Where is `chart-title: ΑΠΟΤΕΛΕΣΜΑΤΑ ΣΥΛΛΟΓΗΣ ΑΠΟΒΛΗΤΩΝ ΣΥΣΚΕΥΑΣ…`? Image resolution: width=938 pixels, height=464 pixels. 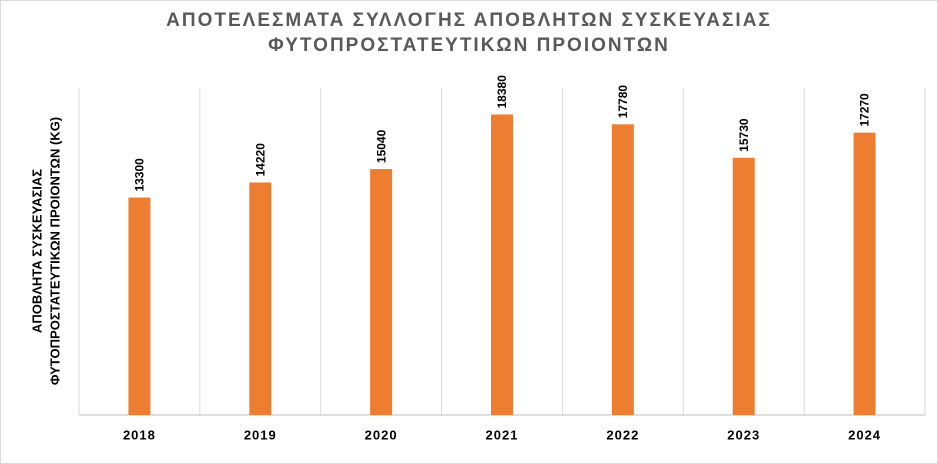
chart-title: ΑΠΟΤΕΛΕΣΜΑΤΑ ΣΥΛΛΟΓΗΣ ΑΠΟΒΛΗΤΩΝ ΣΥΣΚΕΥΑΣ… is located at coordinates (469, 20).